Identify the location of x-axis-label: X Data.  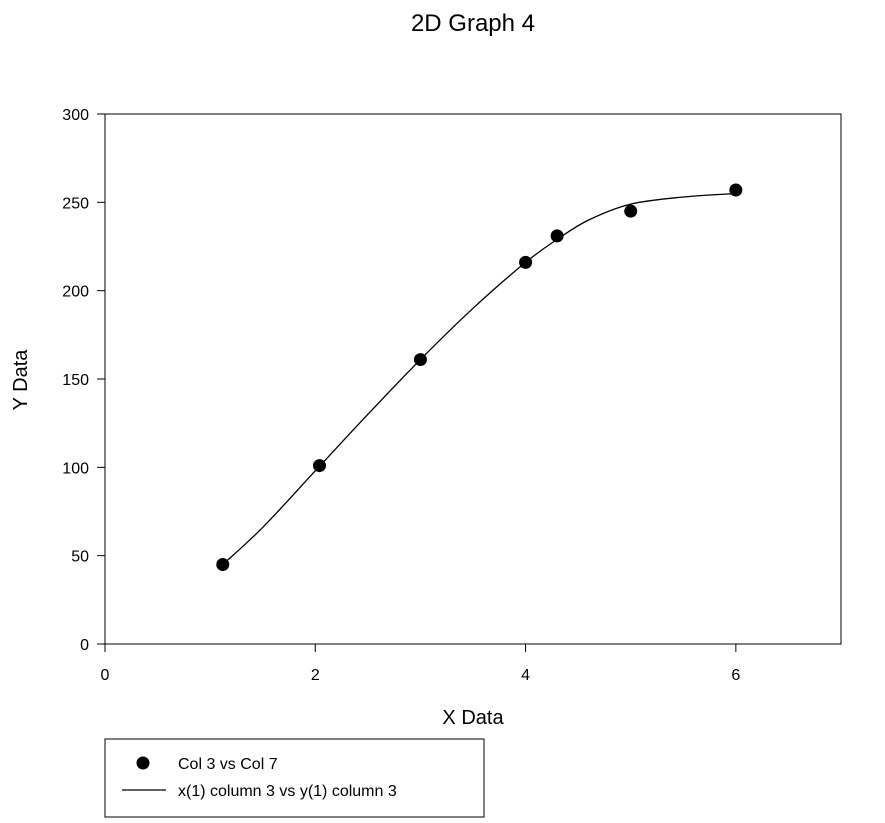
(473, 718).